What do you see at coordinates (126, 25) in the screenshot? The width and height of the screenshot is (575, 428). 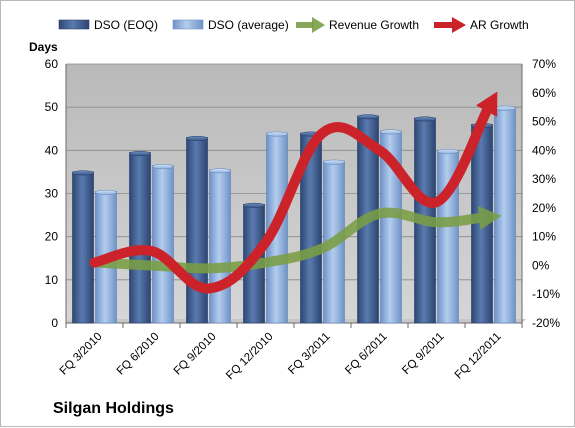 I see `legend-label-dso-eoq: DSO (EOQ)` at bounding box center [126, 25].